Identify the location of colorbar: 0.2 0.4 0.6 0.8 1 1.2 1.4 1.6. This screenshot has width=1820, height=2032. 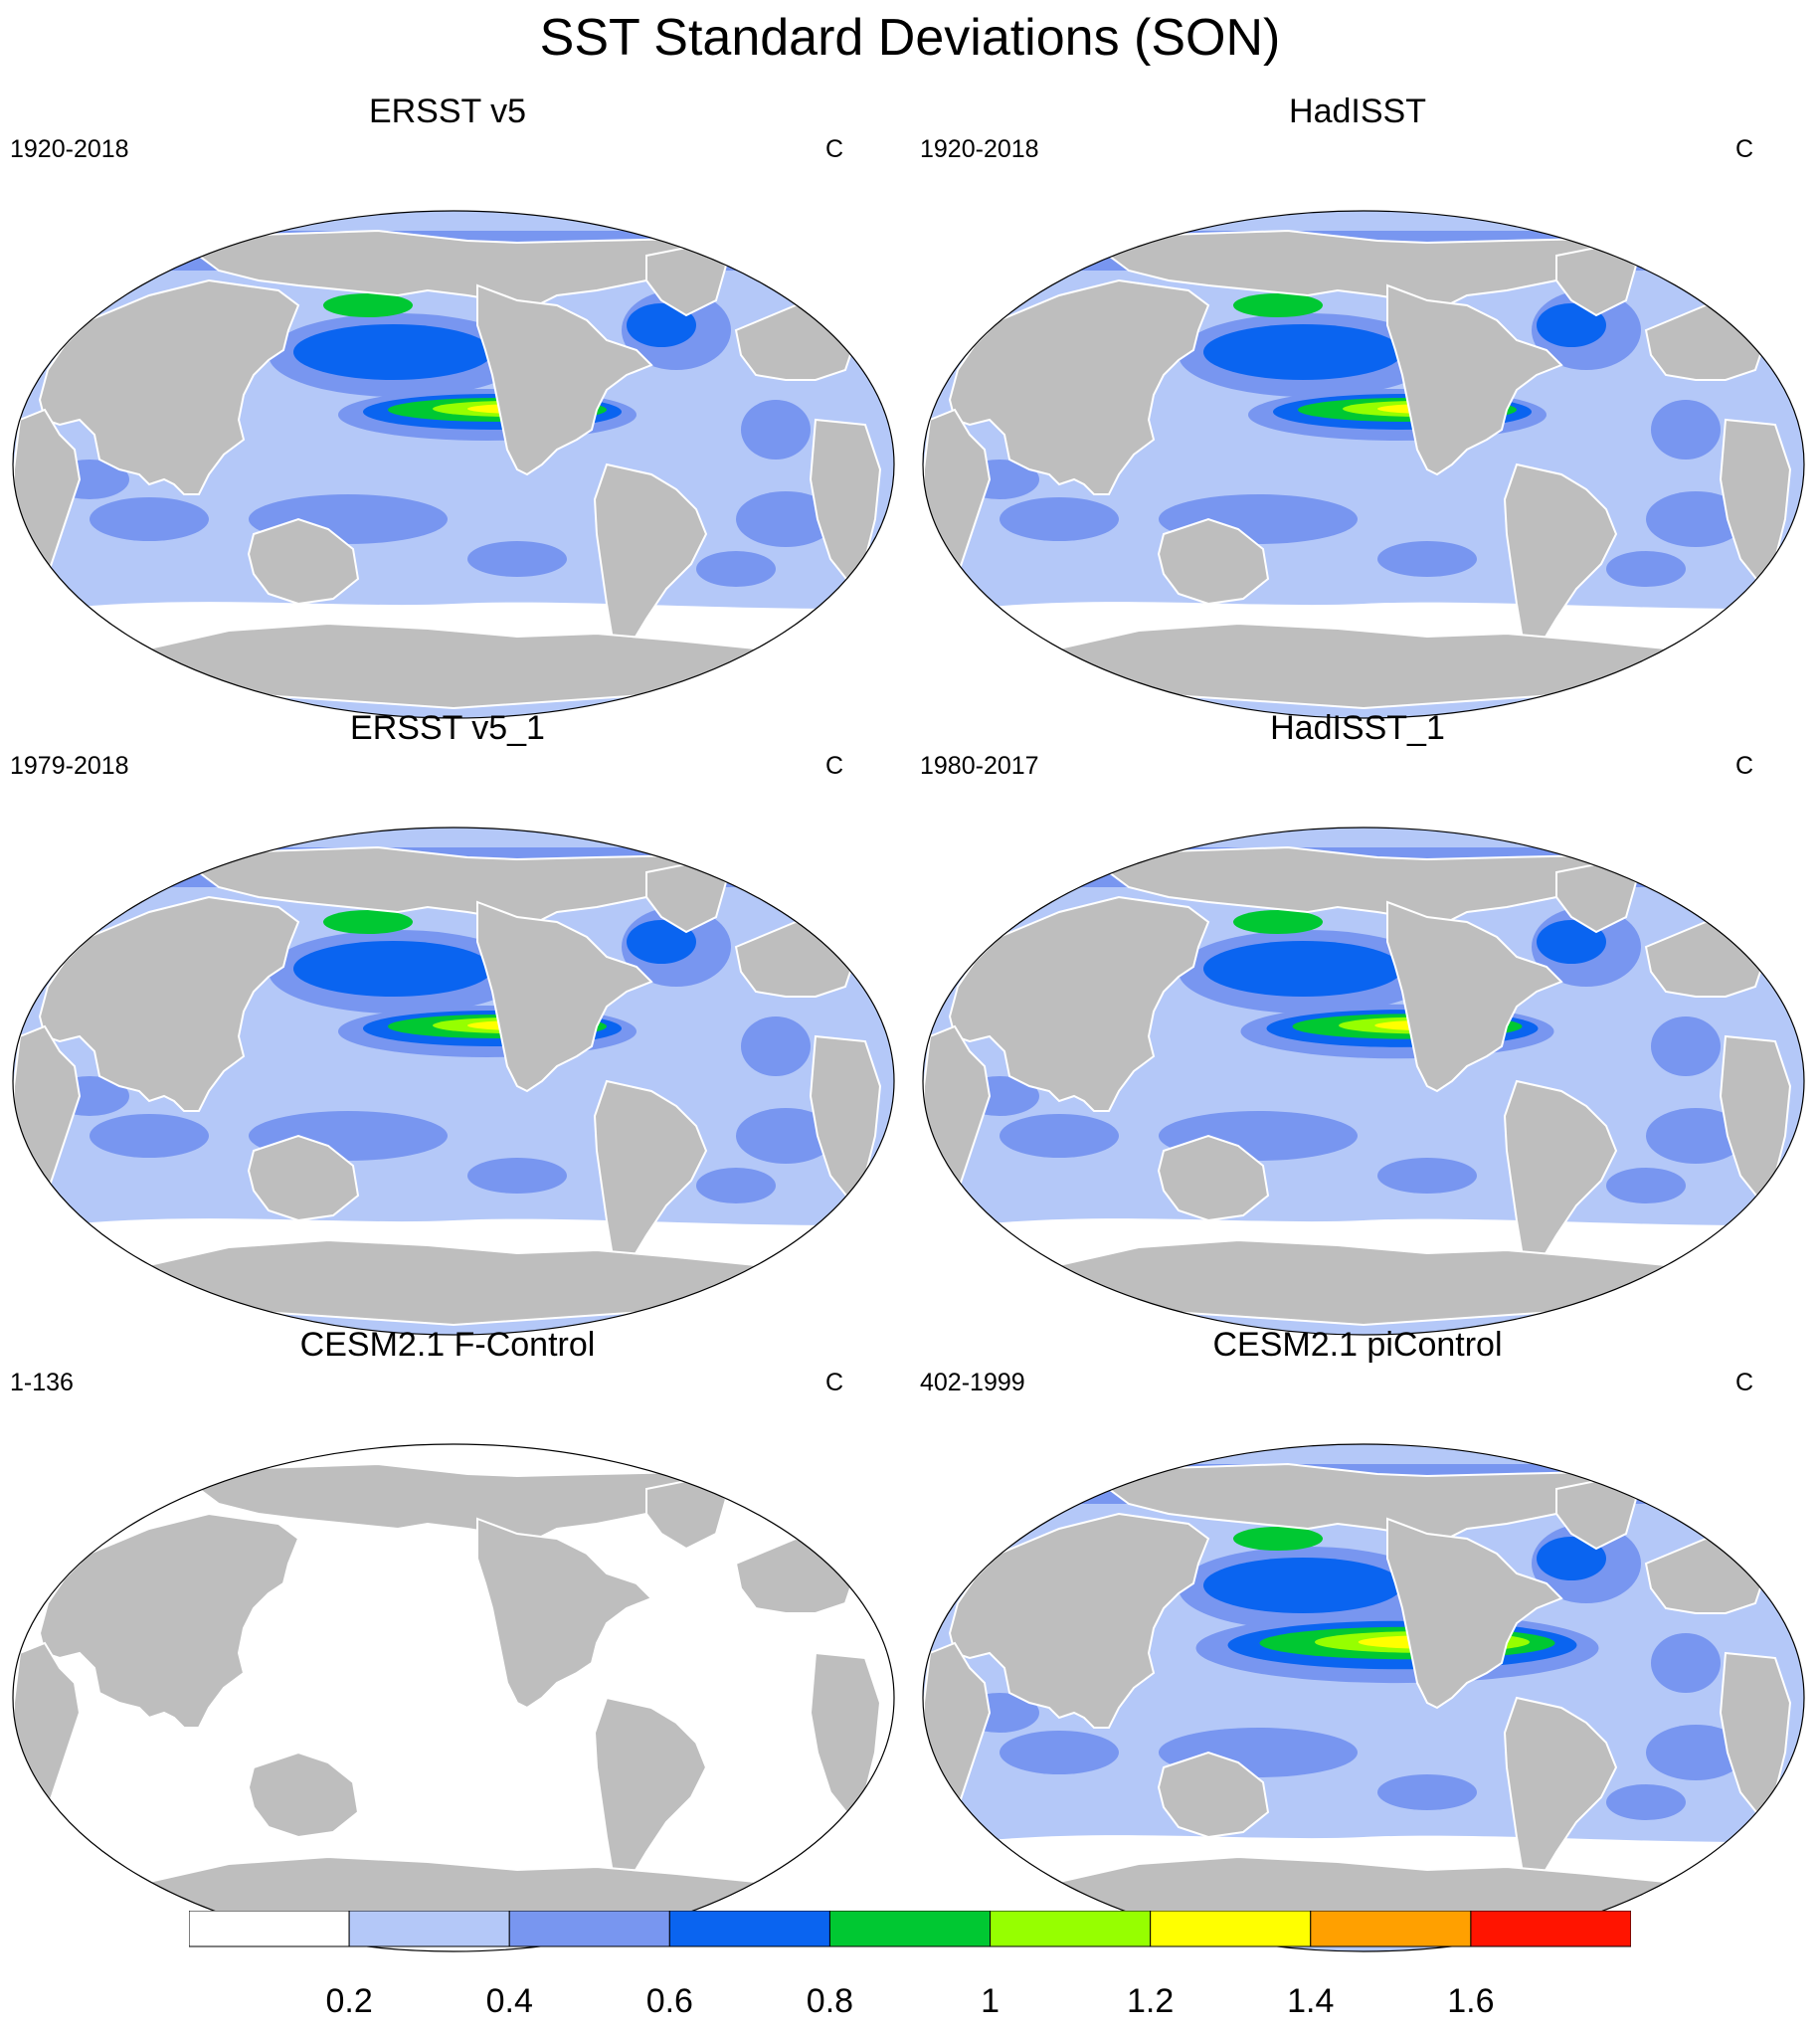
(910, 1965).